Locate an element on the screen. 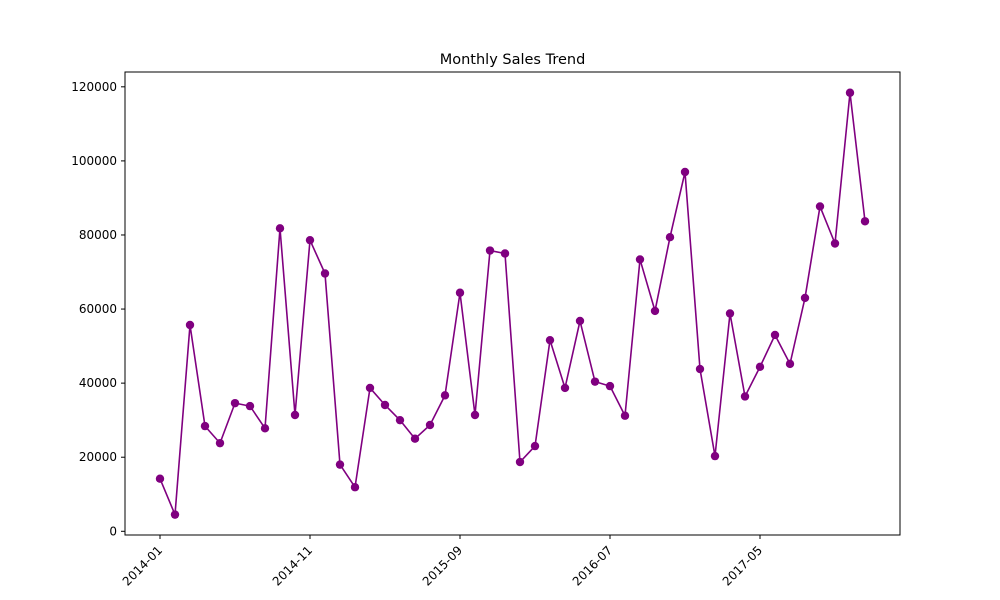 The height and width of the screenshot is (600, 1000). y-tick-label: 20000 is located at coordinates (98, 457).